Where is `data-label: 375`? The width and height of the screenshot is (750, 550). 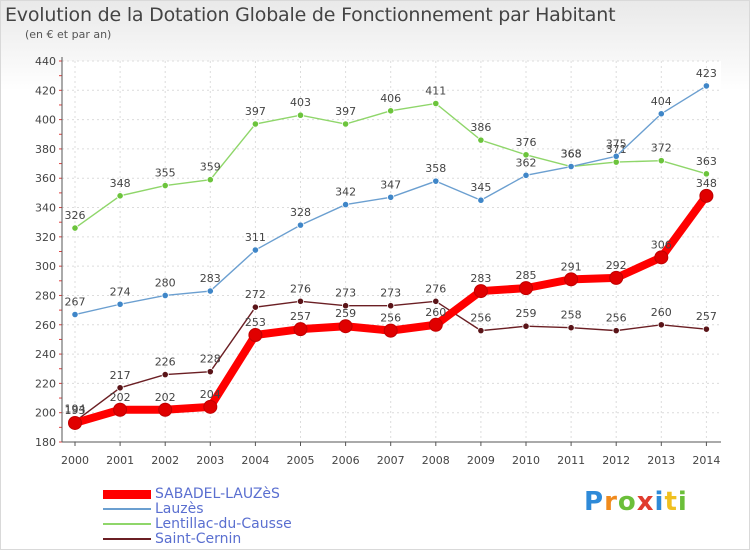
data-label: 375 is located at coordinates (616, 143).